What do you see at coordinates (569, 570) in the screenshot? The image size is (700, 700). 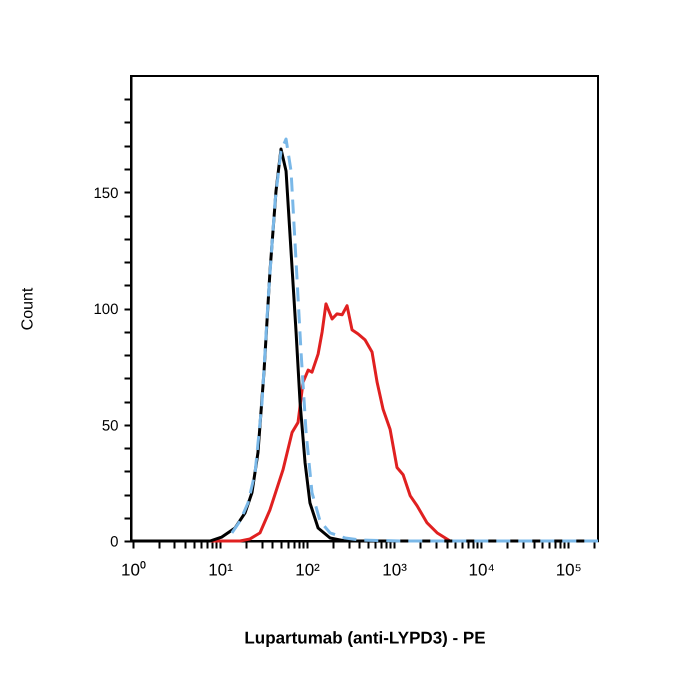 I see `x-tick-label: 10⁵` at bounding box center [569, 570].